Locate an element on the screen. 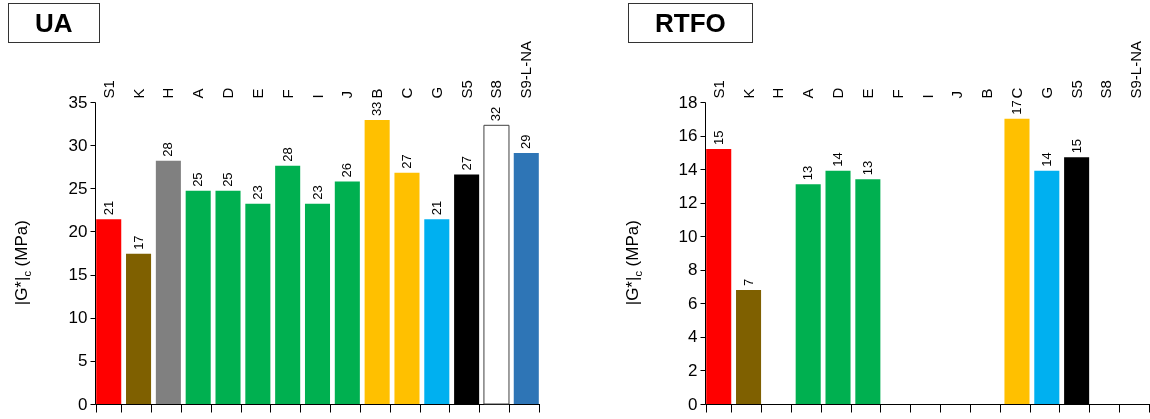 This screenshot has width=1150, height=419. y-tick-label: 30 is located at coordinates (78, 145).